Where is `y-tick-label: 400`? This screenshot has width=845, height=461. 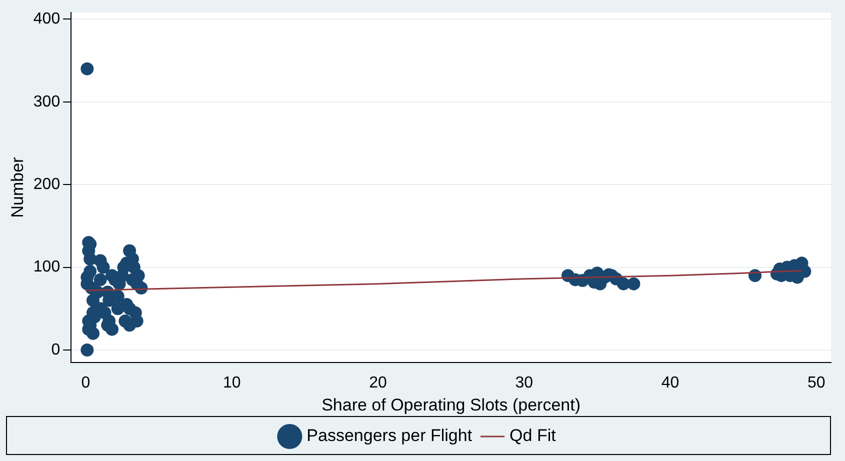
y-tick-label: 400 is located at coordinates (46, 19).